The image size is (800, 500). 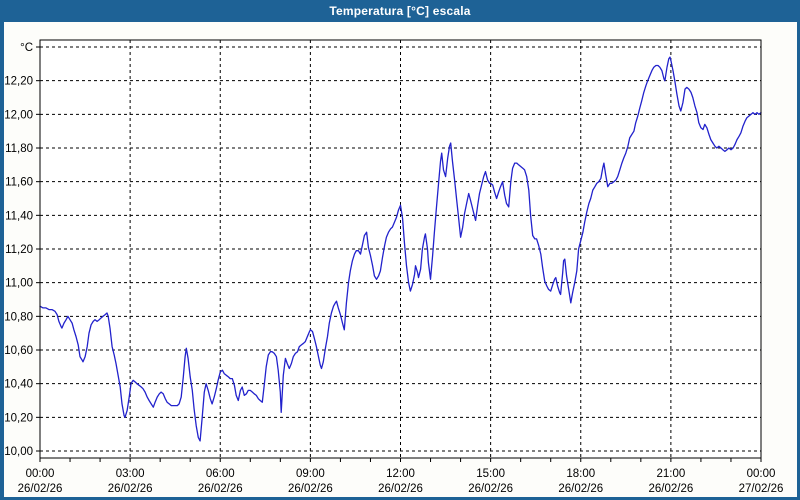 What do you see at coordinates (2, 261) in the screenshot?
I see `window-border-left` at bounding box center [2, 261].